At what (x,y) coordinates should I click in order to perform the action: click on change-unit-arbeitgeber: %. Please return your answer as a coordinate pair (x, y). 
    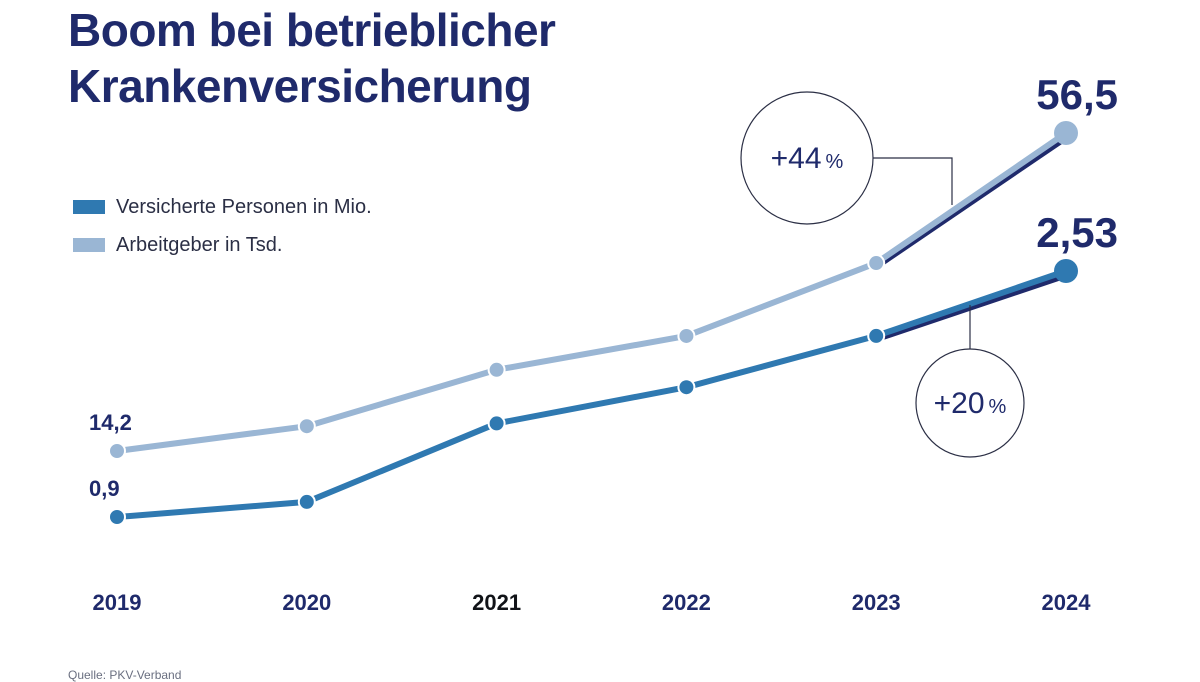
    Looking at the image, I should click on (835, 162).